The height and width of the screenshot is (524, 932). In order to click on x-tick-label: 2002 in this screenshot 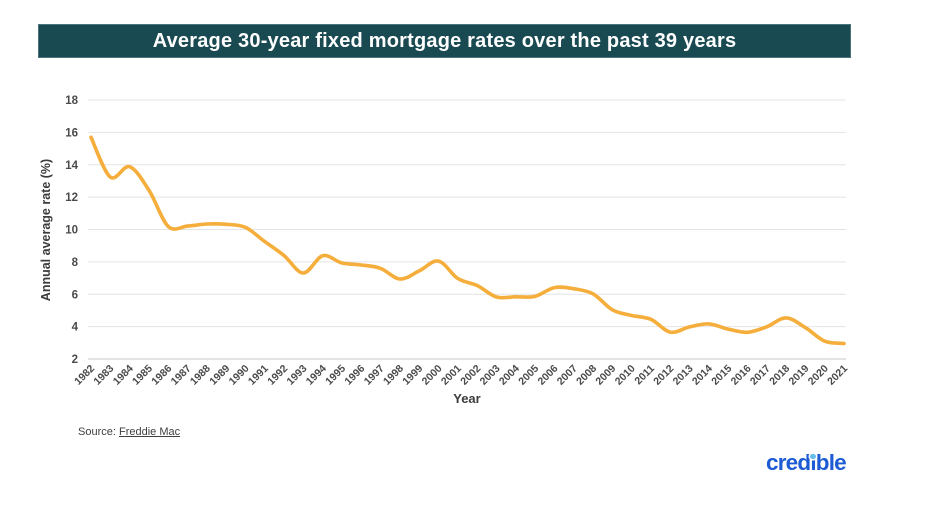, I will do `click(470, 375)`.